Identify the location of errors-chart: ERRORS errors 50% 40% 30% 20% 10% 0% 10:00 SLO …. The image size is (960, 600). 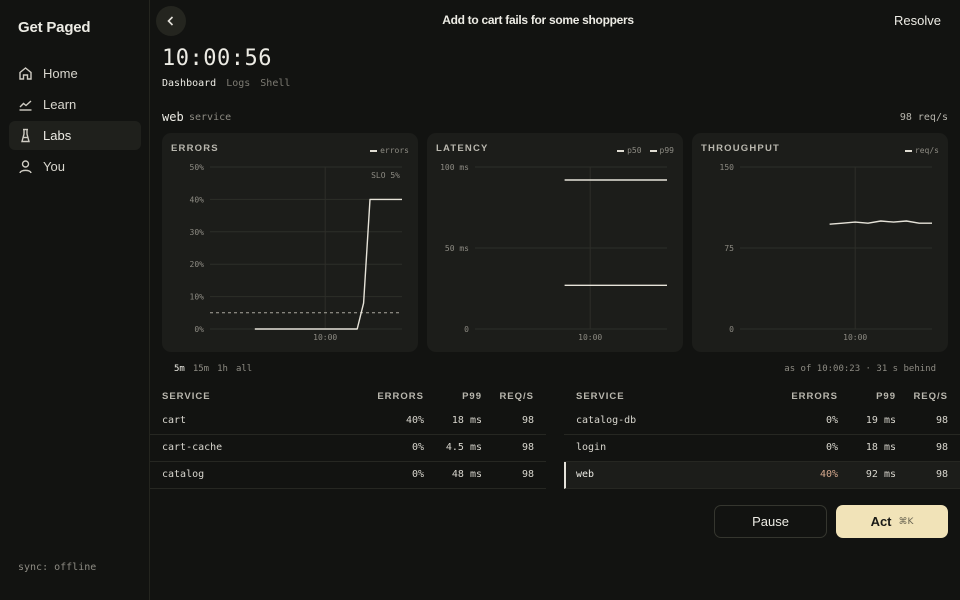
(290, 242).